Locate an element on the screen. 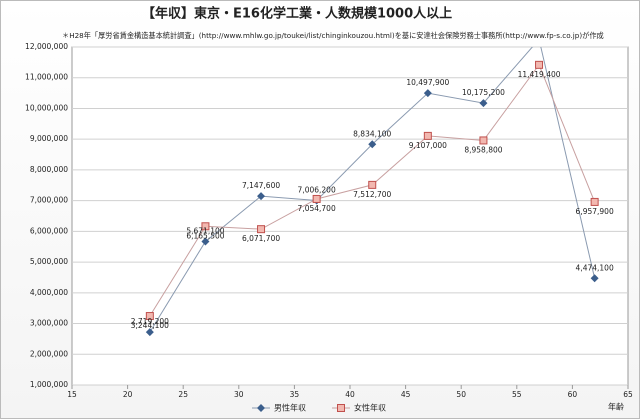 This screenshot has height=419, width=640. x-tick-label: 15 is located at coordinates (72, 394).